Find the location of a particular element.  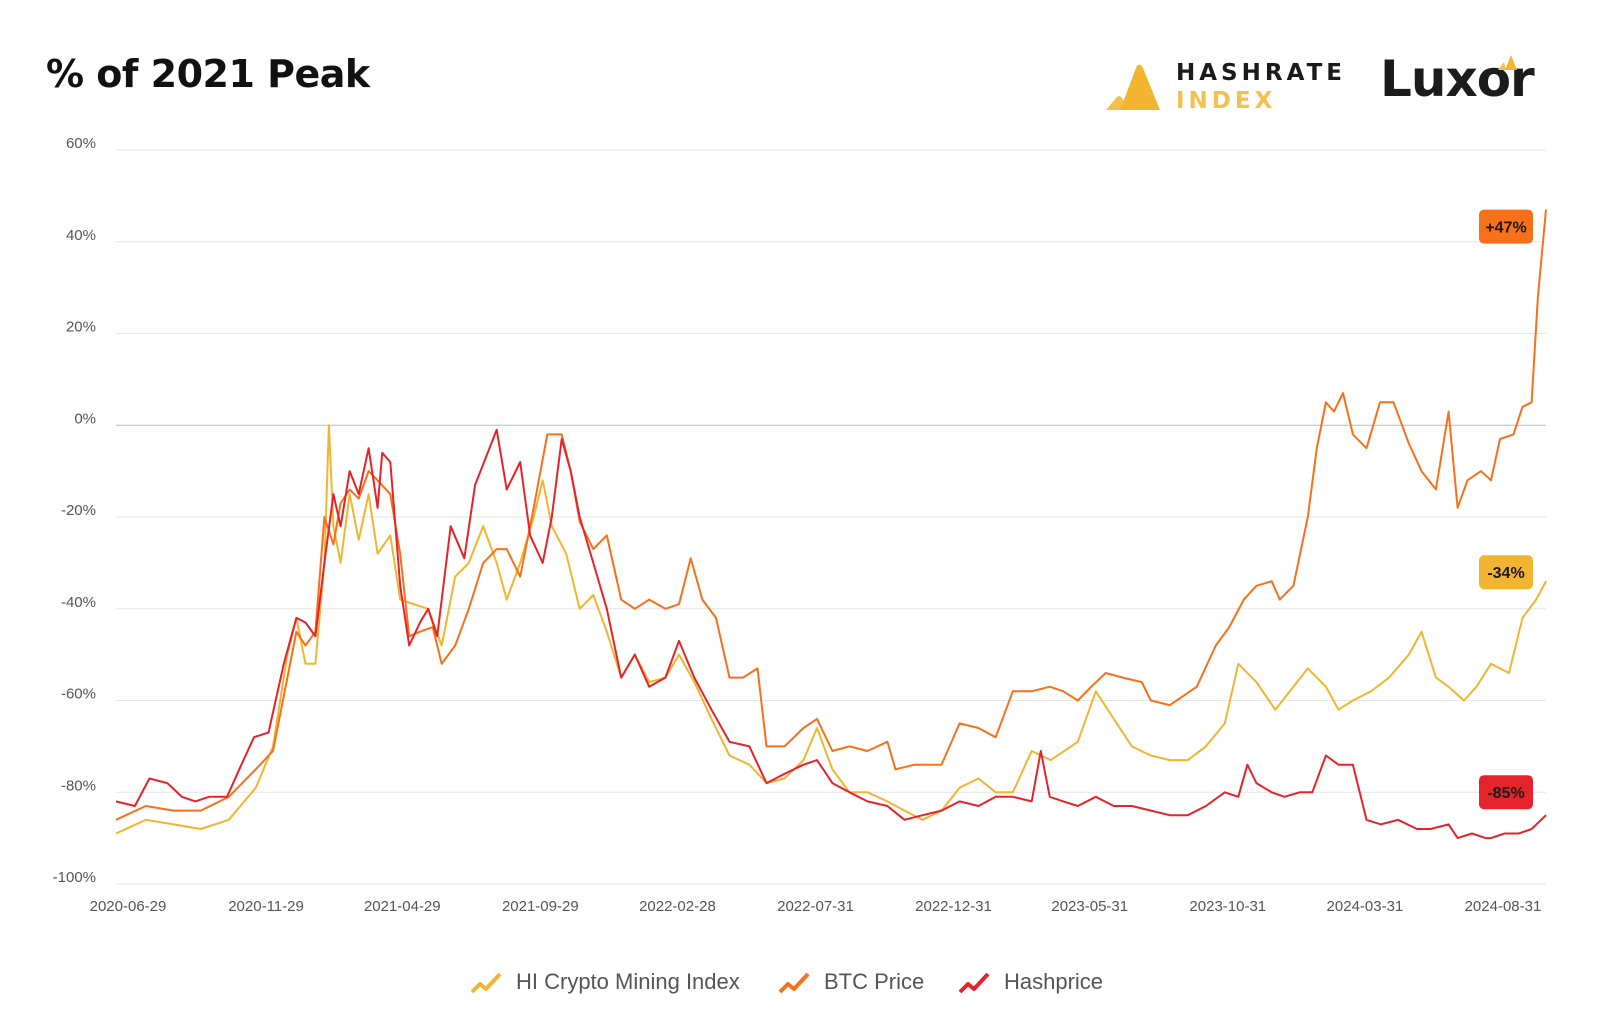

legend-item-btc-price: BTC Price is located at coordinates (851, 982).